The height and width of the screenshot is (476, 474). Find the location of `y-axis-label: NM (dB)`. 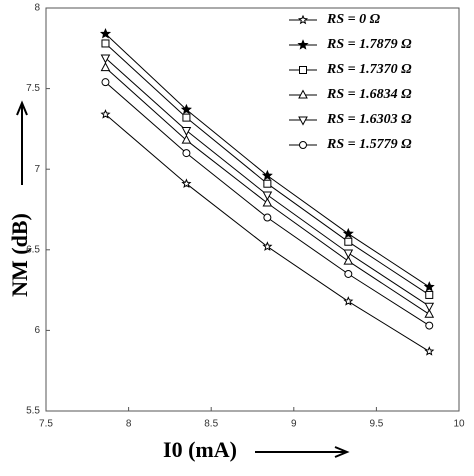

y-axis-label: NM (dB) is located at coordinates (19, 255).